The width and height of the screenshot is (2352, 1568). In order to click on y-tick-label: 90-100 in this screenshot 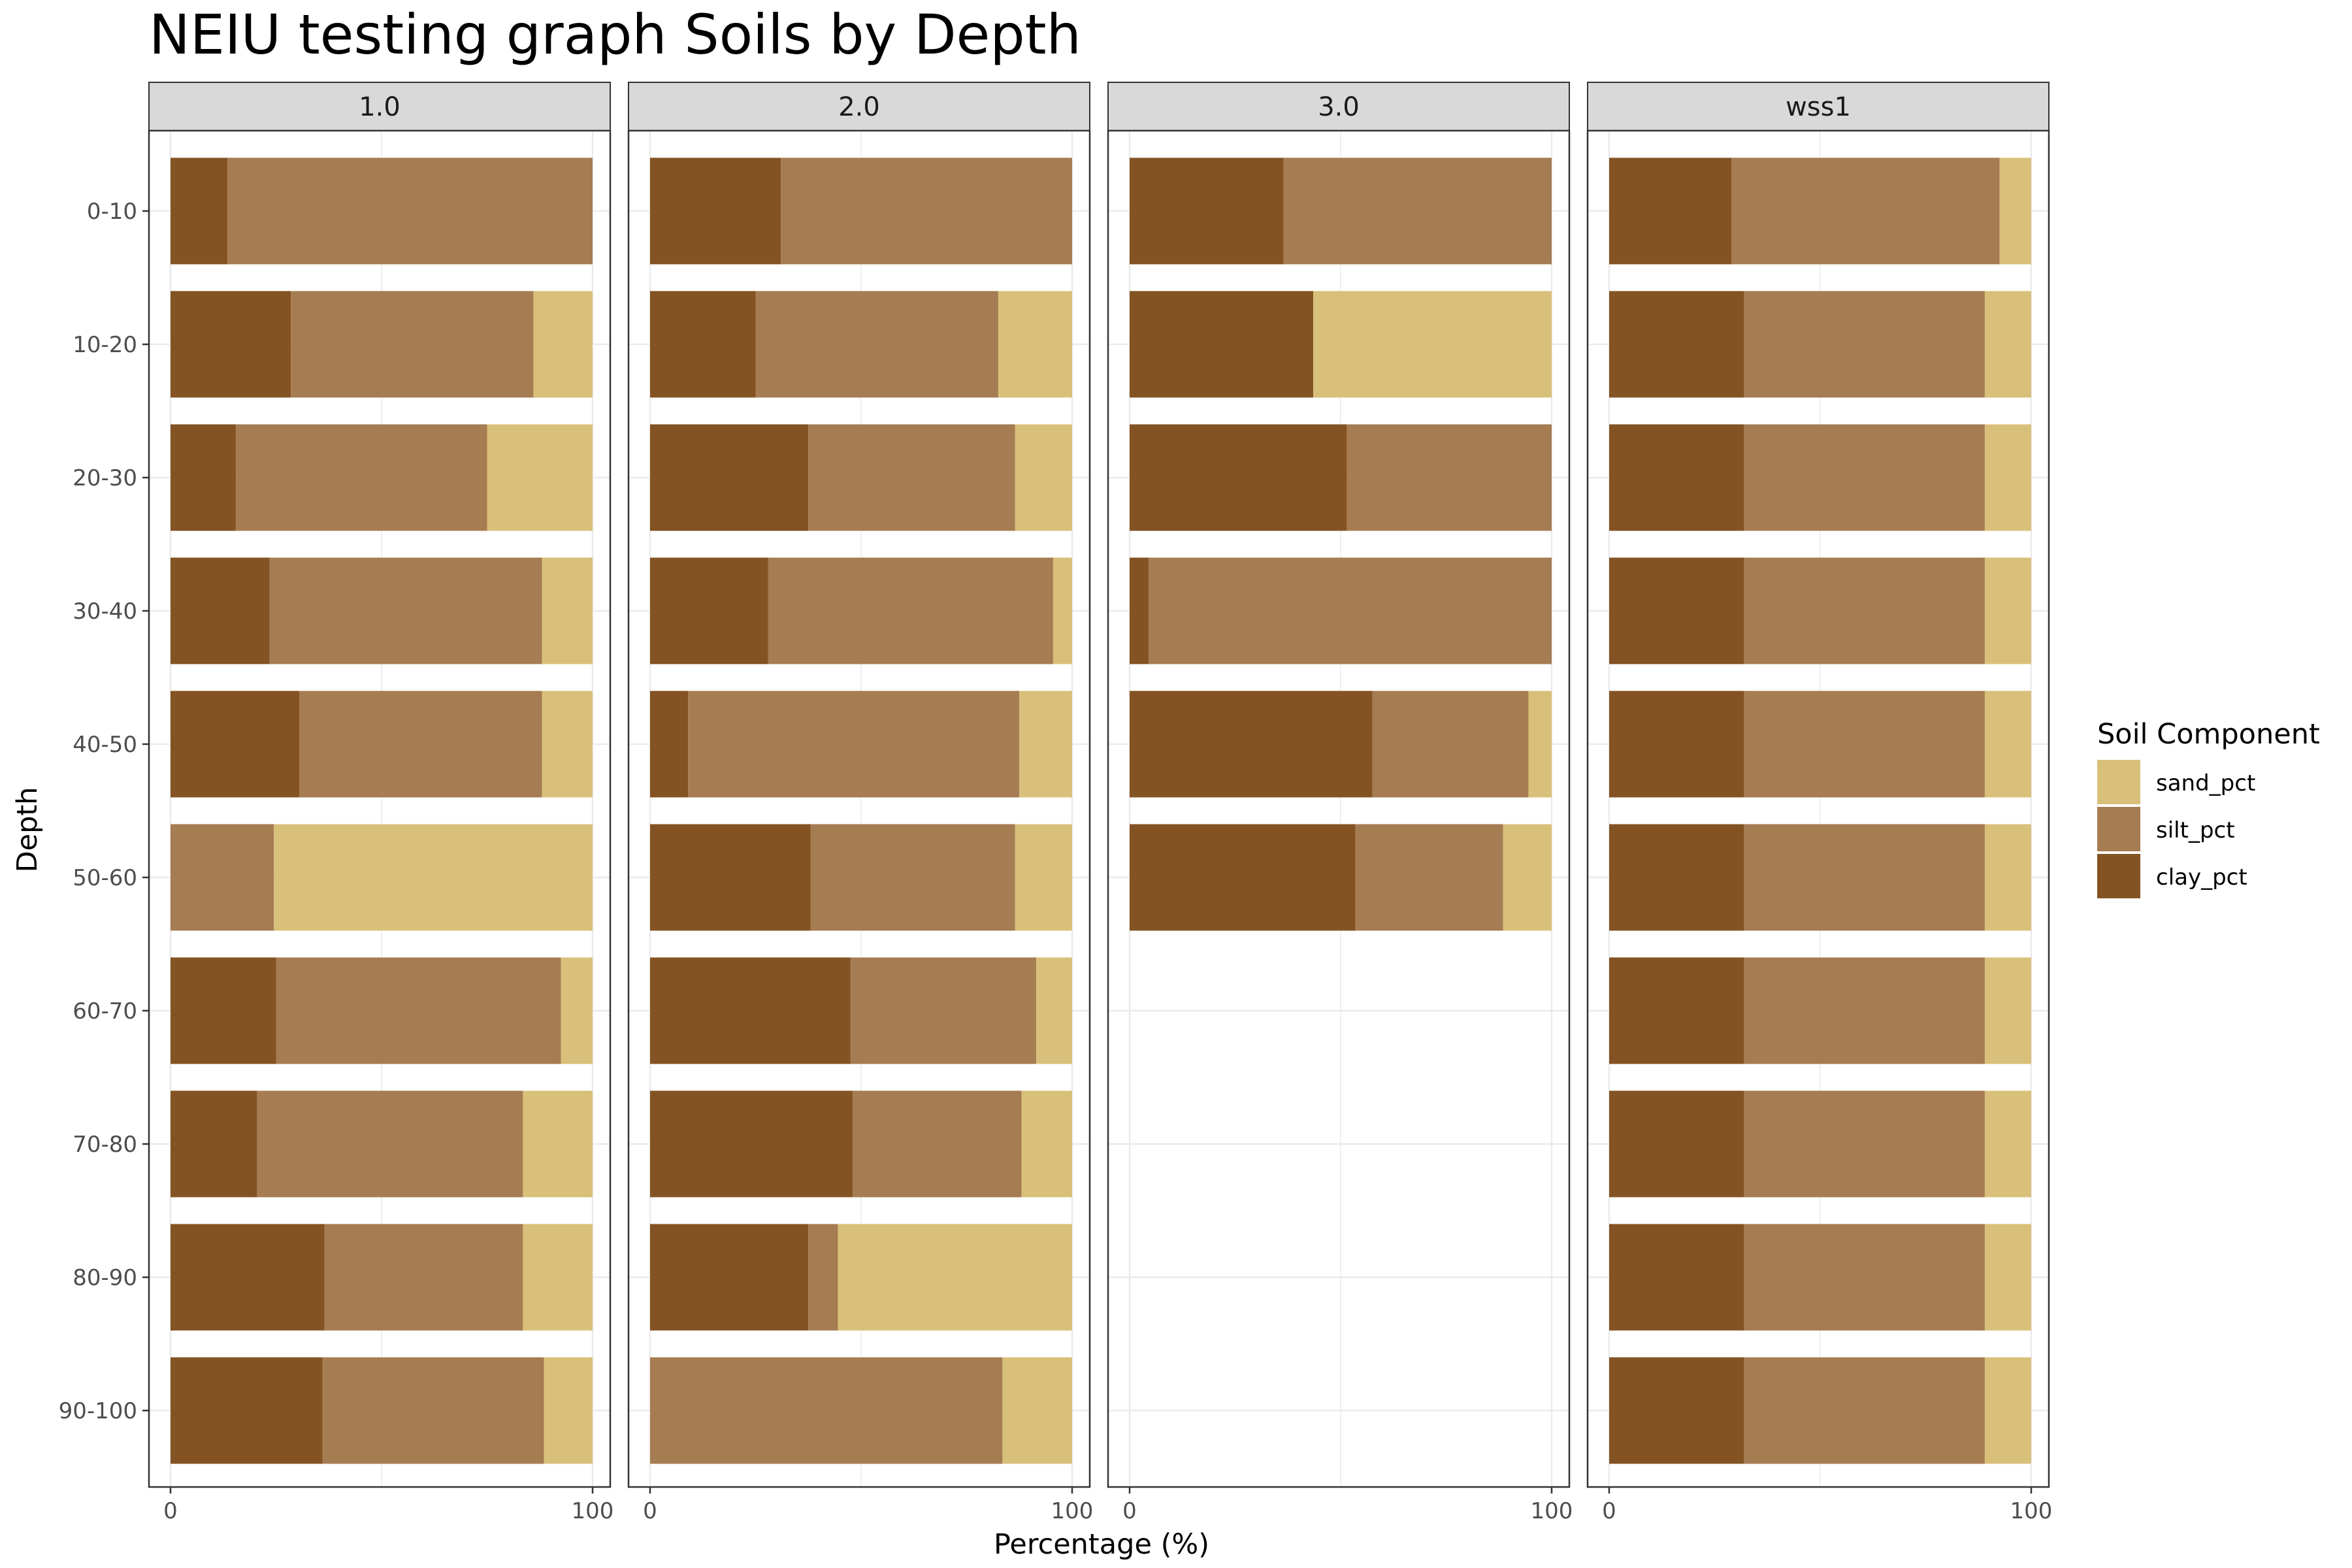, I will do `click(98, 1411)`.